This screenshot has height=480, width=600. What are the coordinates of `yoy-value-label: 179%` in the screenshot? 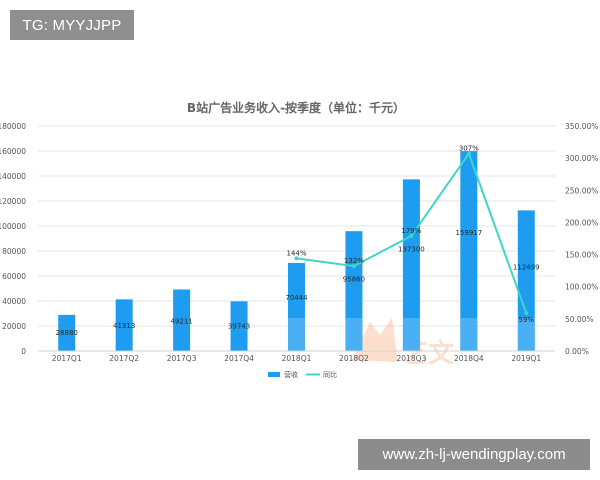 It's located at (411, 231).